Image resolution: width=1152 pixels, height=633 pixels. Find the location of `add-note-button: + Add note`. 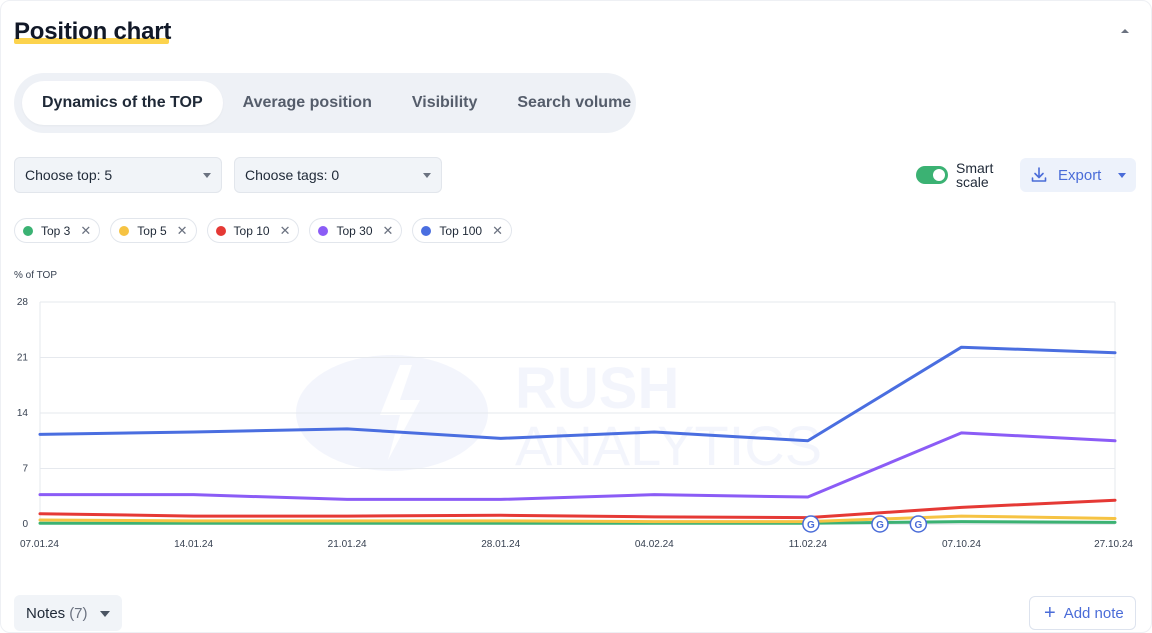

add-note-button: + Add note is located at coordinates (1082, 613).